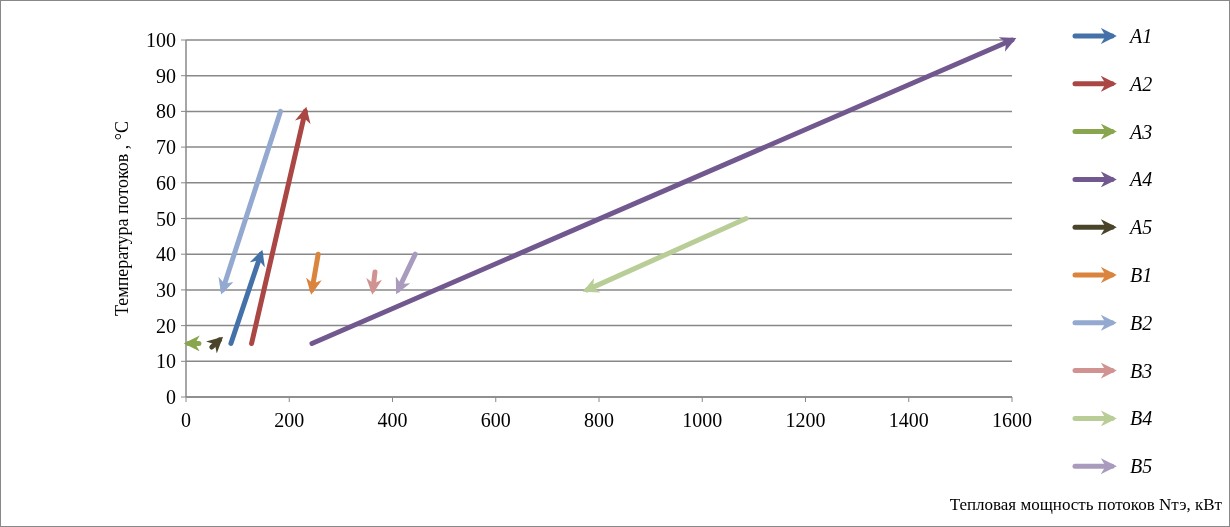 The height and width of the screenshot is (527, 1230). What do you see at coordinates (166, 147) in the screenshot?
I see `y-tick-label: 70` at bounding box center [166, 147].